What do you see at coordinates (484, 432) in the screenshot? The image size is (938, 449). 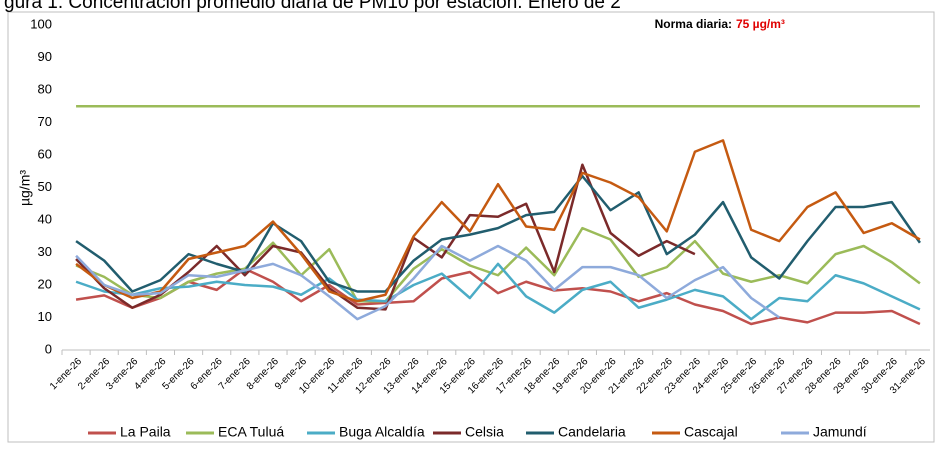 I see `legend-label: Celsia` at bounding box center [484, 432].